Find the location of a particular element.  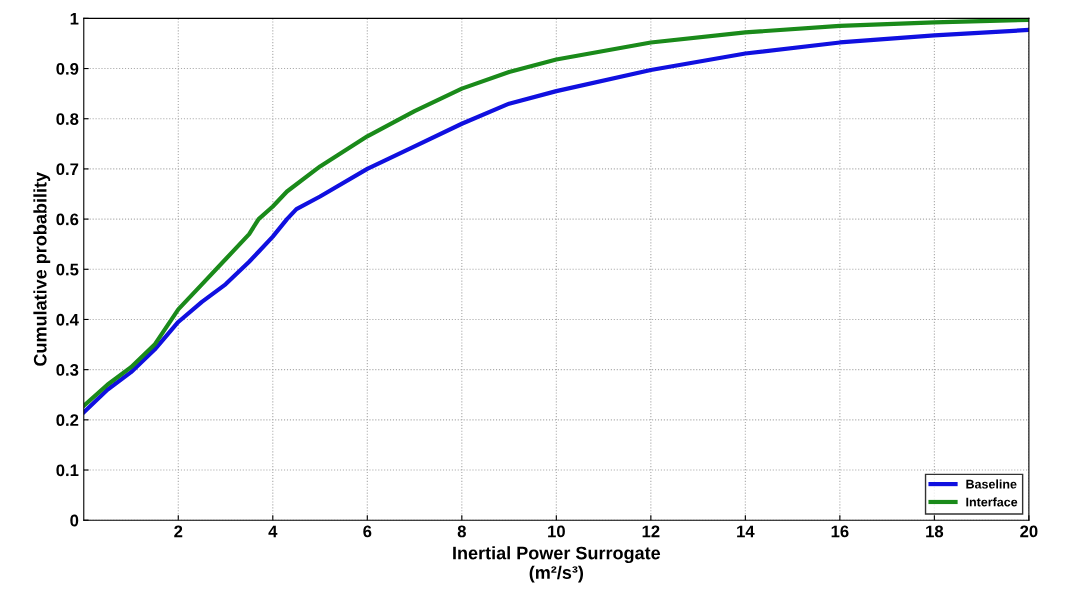

y-axis-title: Cumulative probability is located at coordinates (42, 269).